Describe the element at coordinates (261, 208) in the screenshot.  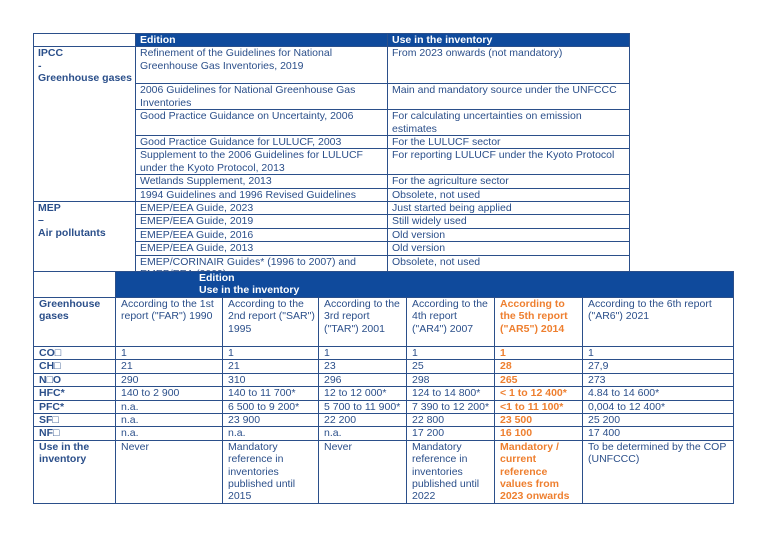
I see `edition-cell: EMEP/EEA Guide, 2023` at that location.